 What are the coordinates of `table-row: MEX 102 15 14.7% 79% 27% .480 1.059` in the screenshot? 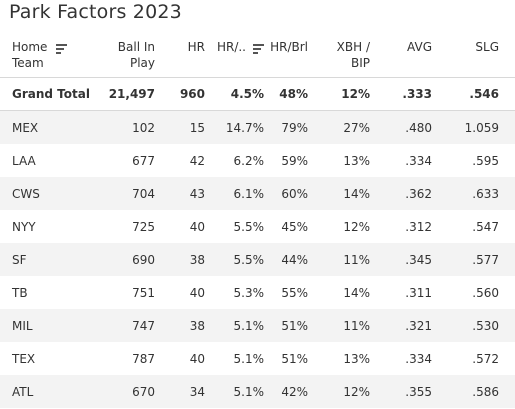 It's located at (257, 127).